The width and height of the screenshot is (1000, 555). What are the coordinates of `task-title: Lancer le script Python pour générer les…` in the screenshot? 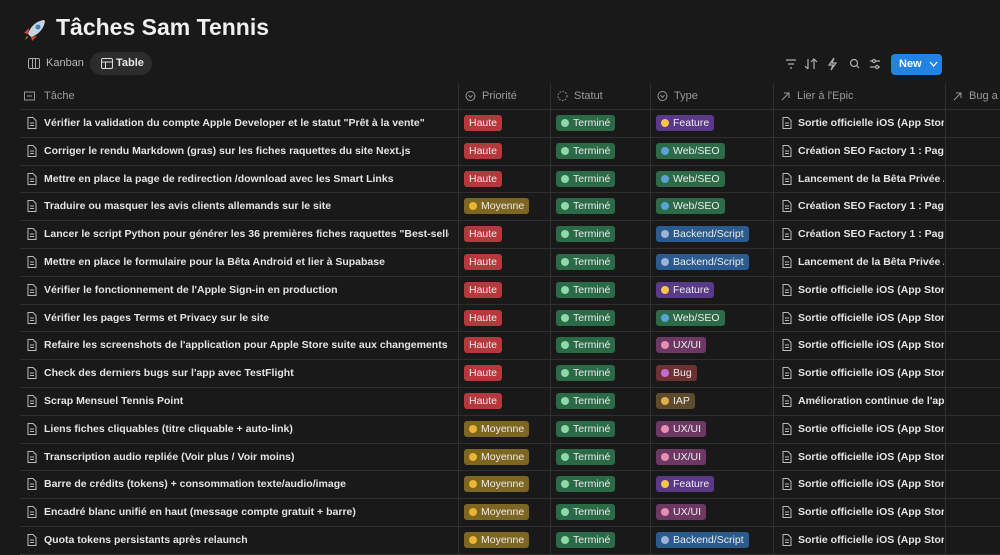 It's located at (246, 234).